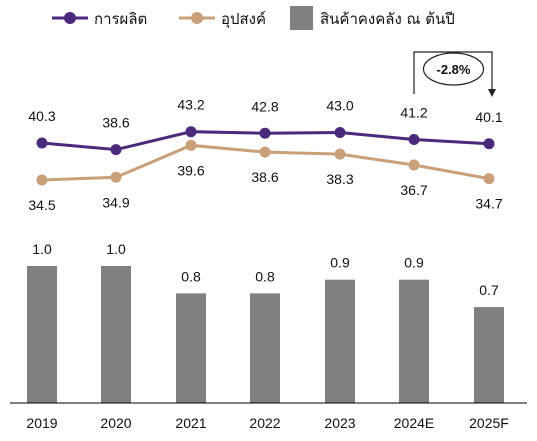 The width and height of the screenshot is (537, 441). I want to click on production-label-2022: 42.8, so click(264, 106).